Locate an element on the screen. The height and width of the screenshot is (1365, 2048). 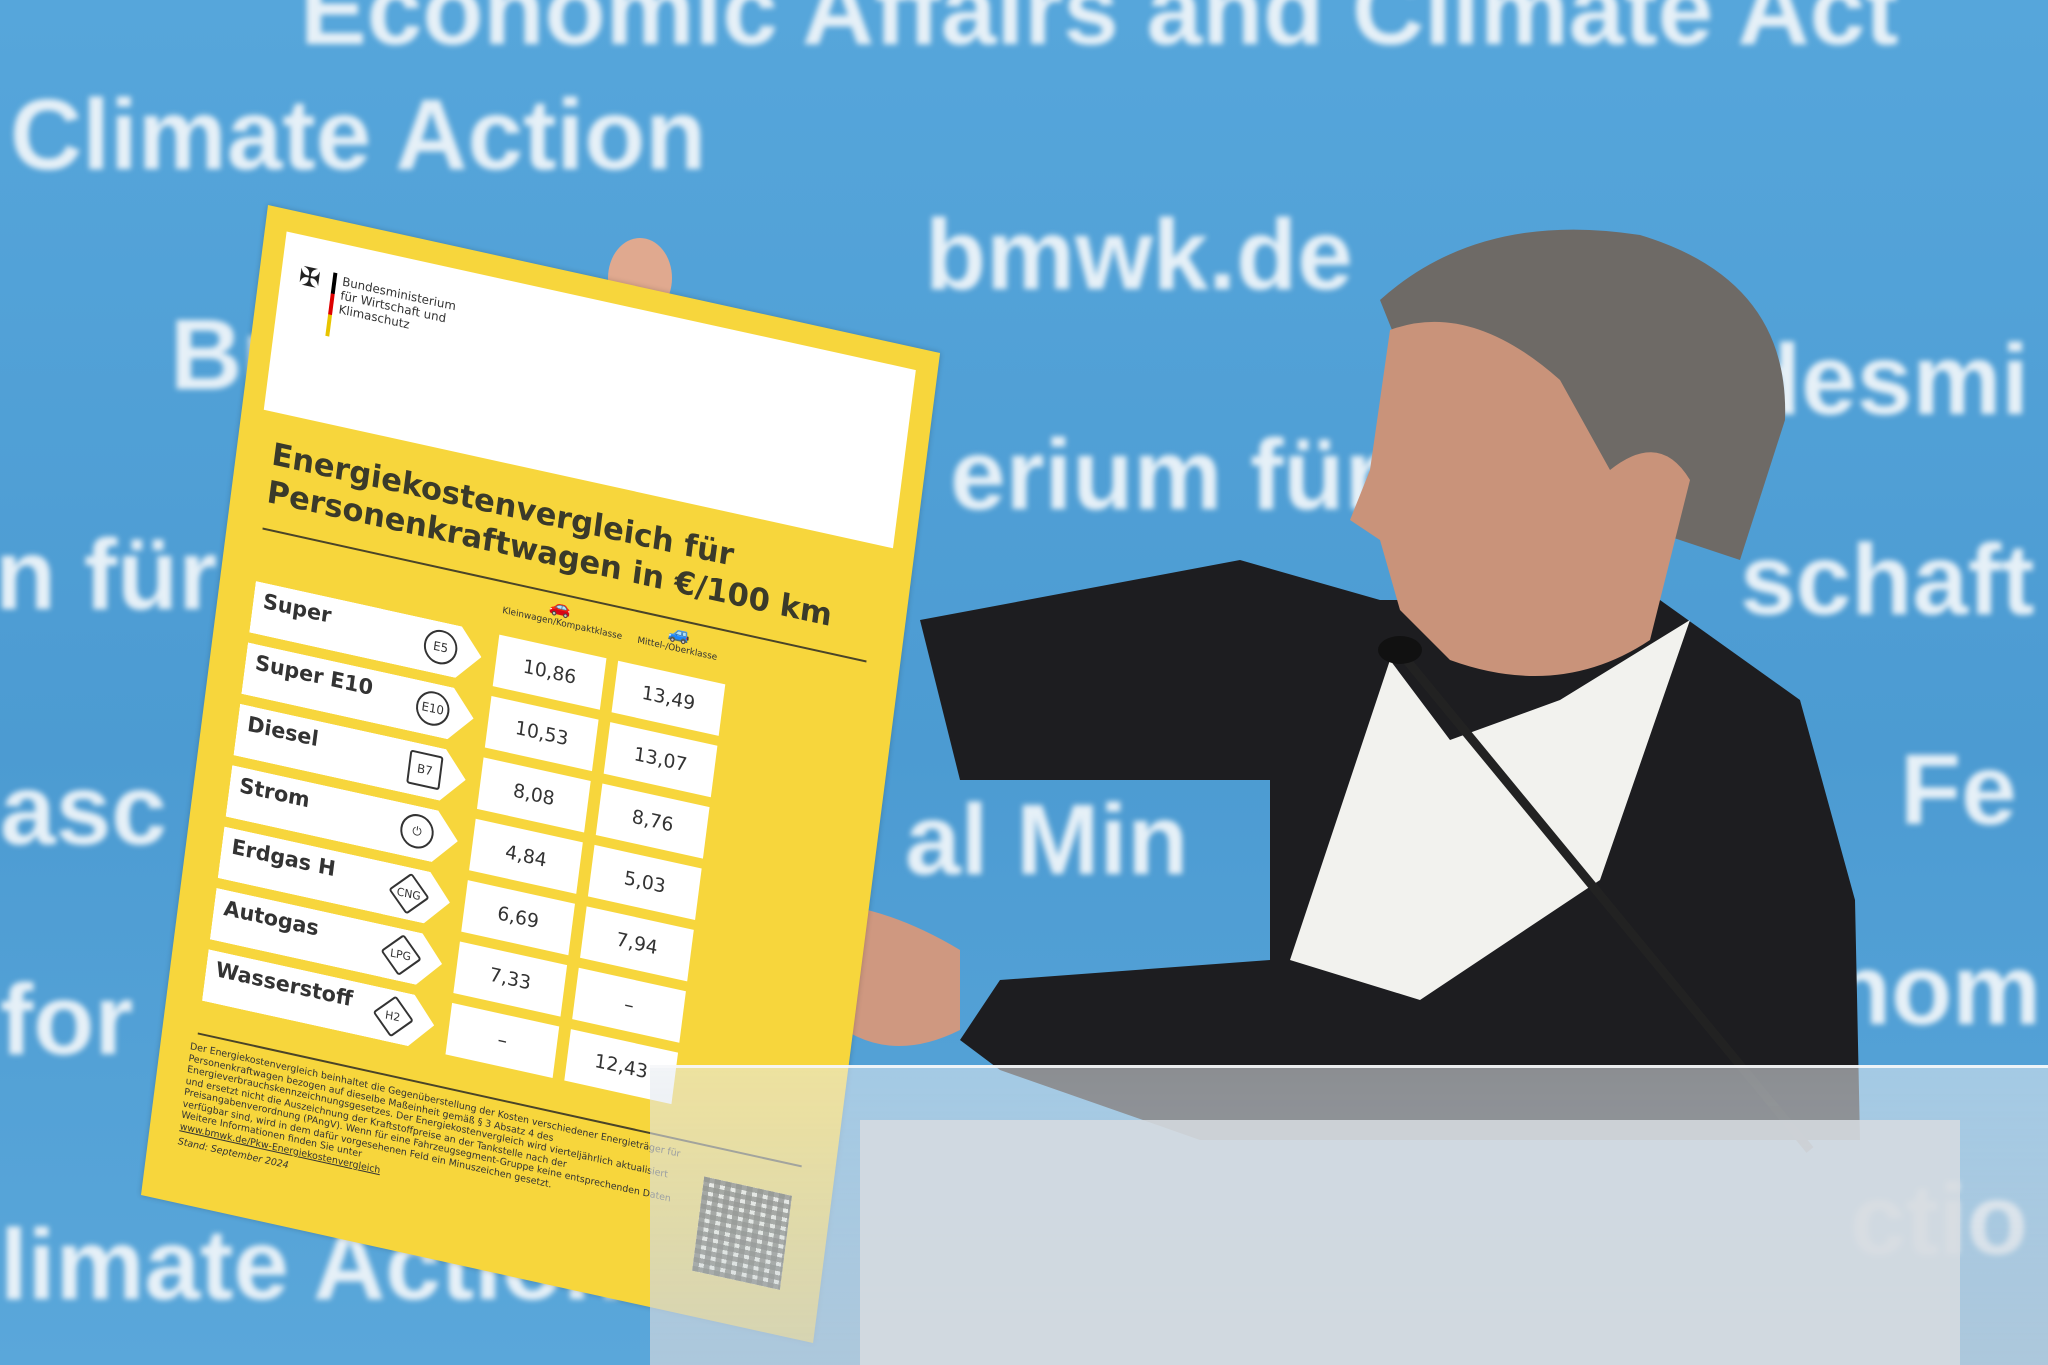
backdrop-text: schaft is located at coordinates (1887, 580).